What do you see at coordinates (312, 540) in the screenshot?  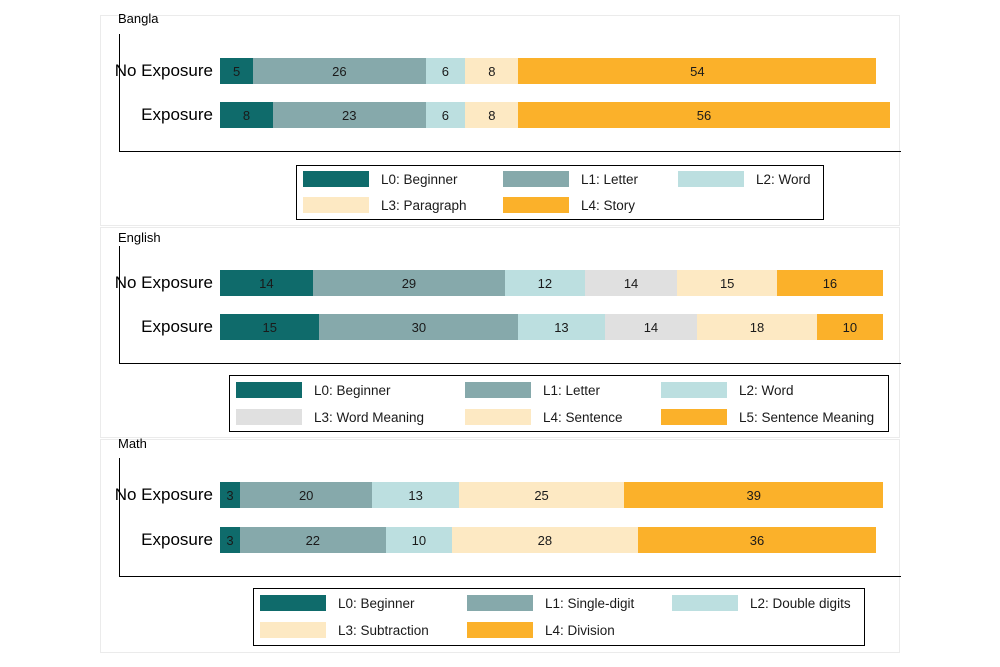 I see `bar-segment-math-1: 22` at bounding box center [312, 540].